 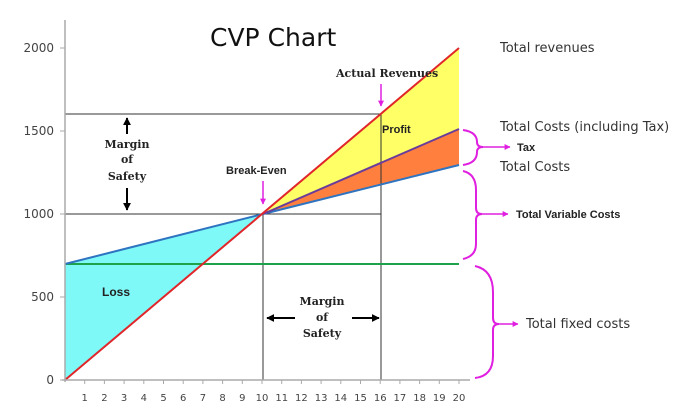 I want to click on x-tick-label: 8, so click(x=222, y=398).